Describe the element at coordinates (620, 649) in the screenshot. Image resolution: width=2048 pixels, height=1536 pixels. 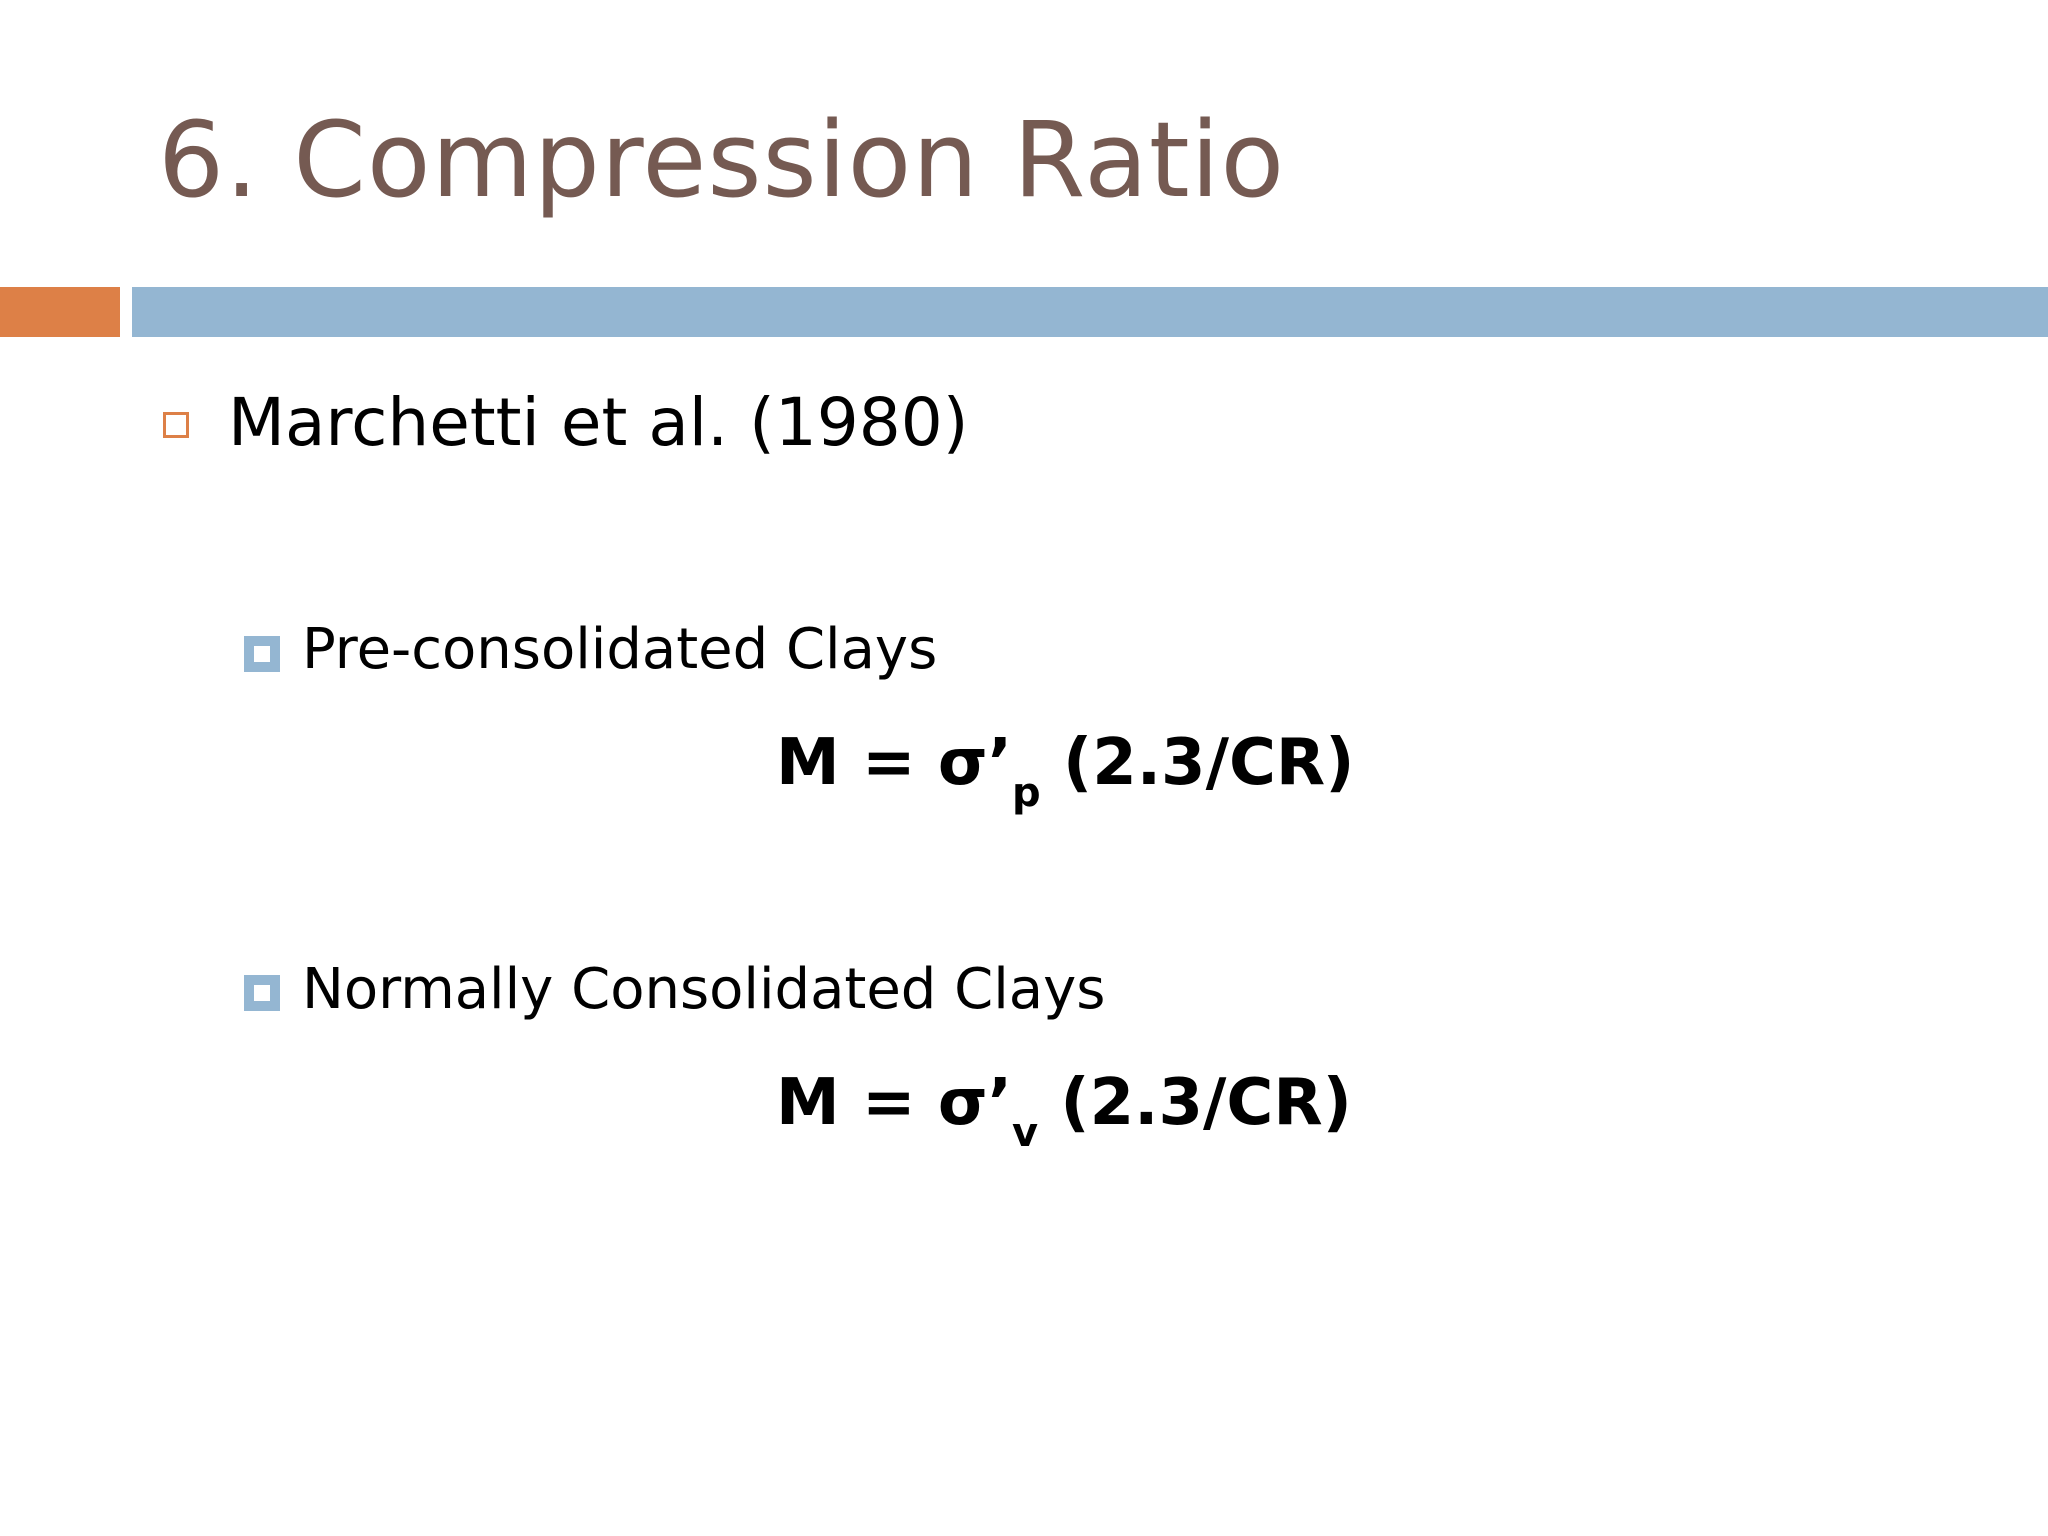
I see `subbullet-preconsolidated: Pre-consolidated Clays` at that location.